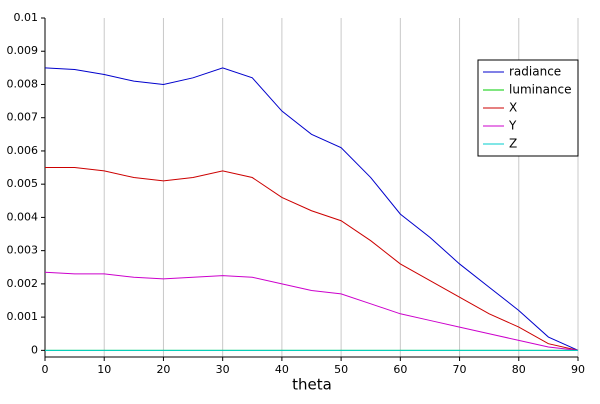  I want to click on y-tick-label: 0.01, so click(26, 17).